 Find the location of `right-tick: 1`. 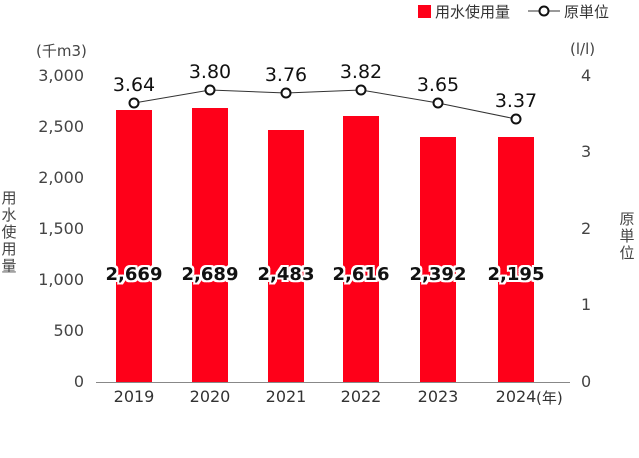

right-tick: 1 is located at coordinates (586, 304).